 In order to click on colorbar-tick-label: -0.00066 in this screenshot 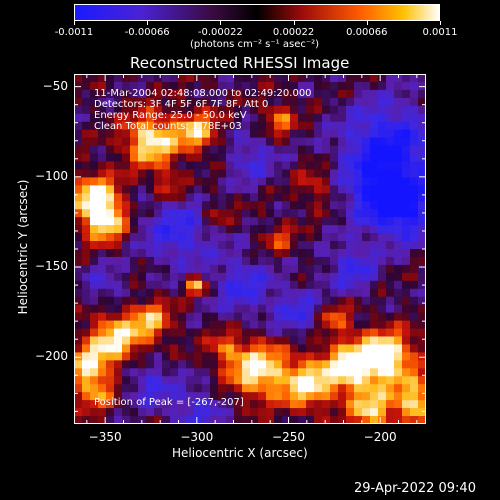, I will do `click(147, 32)`.